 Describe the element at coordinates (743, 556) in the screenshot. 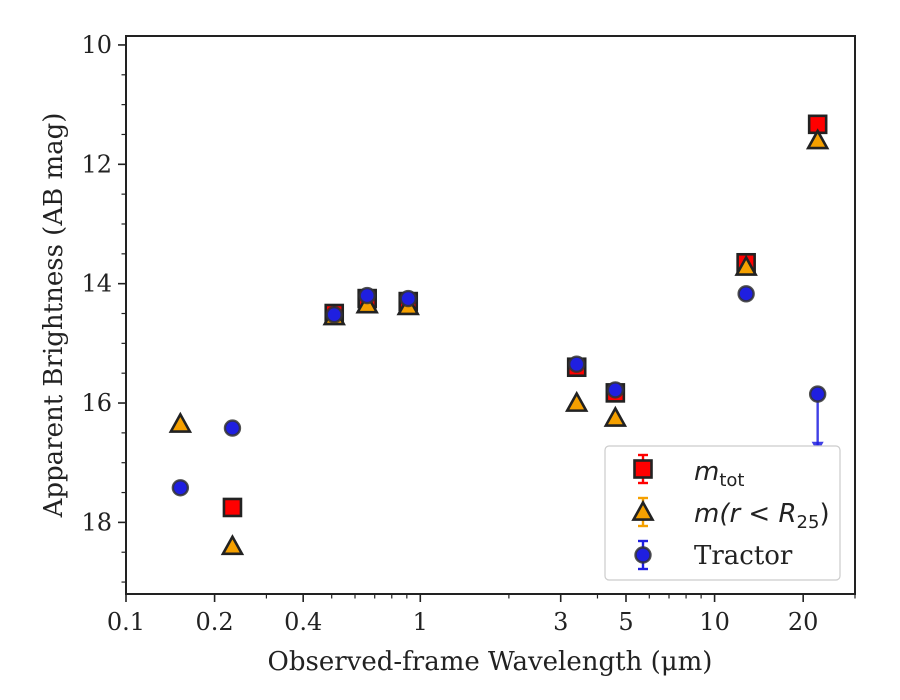

I see `legend-label-tractor: Tractor` at that location.